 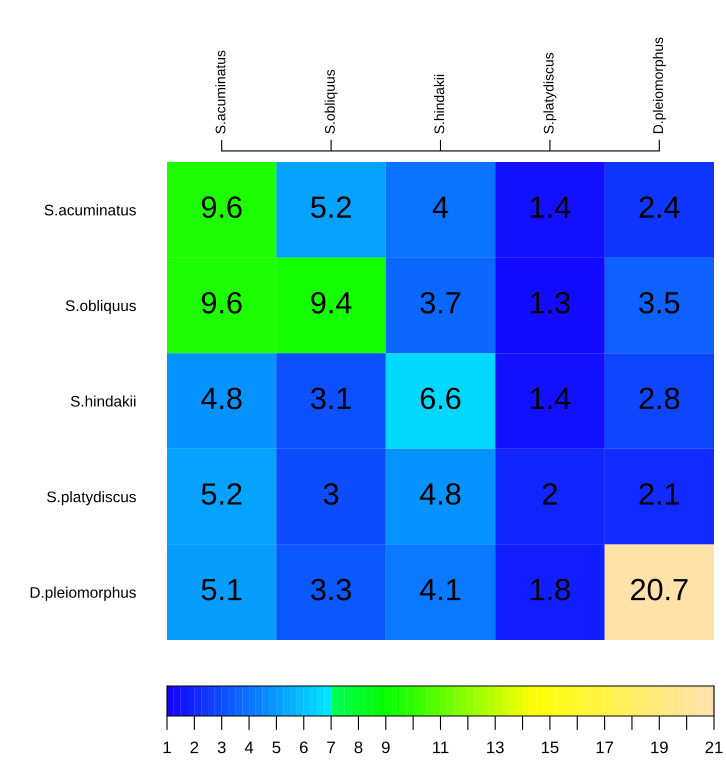 I want to click on data-label: 3, so click(x=331, y=494).